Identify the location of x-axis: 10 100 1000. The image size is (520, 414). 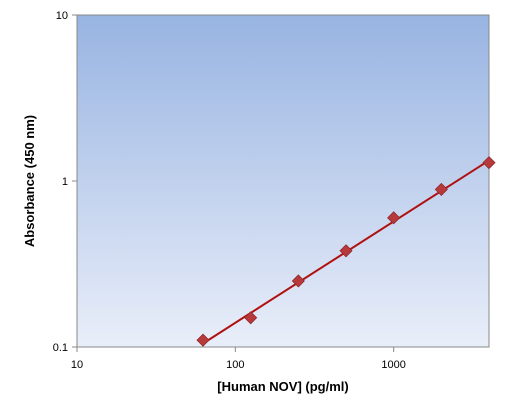
(238, 359).